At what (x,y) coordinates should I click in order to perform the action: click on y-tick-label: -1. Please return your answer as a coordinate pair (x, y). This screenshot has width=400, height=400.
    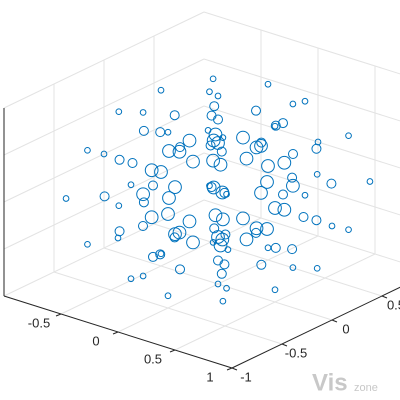
    Looking at the image, I should click on (246, 376).